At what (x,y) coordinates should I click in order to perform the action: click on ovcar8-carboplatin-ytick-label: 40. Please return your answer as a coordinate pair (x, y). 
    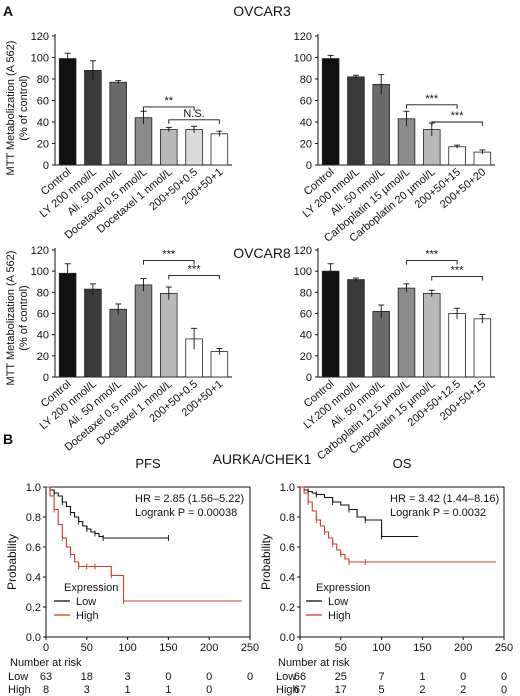
    Looking at the image, I should click on (306, 336).